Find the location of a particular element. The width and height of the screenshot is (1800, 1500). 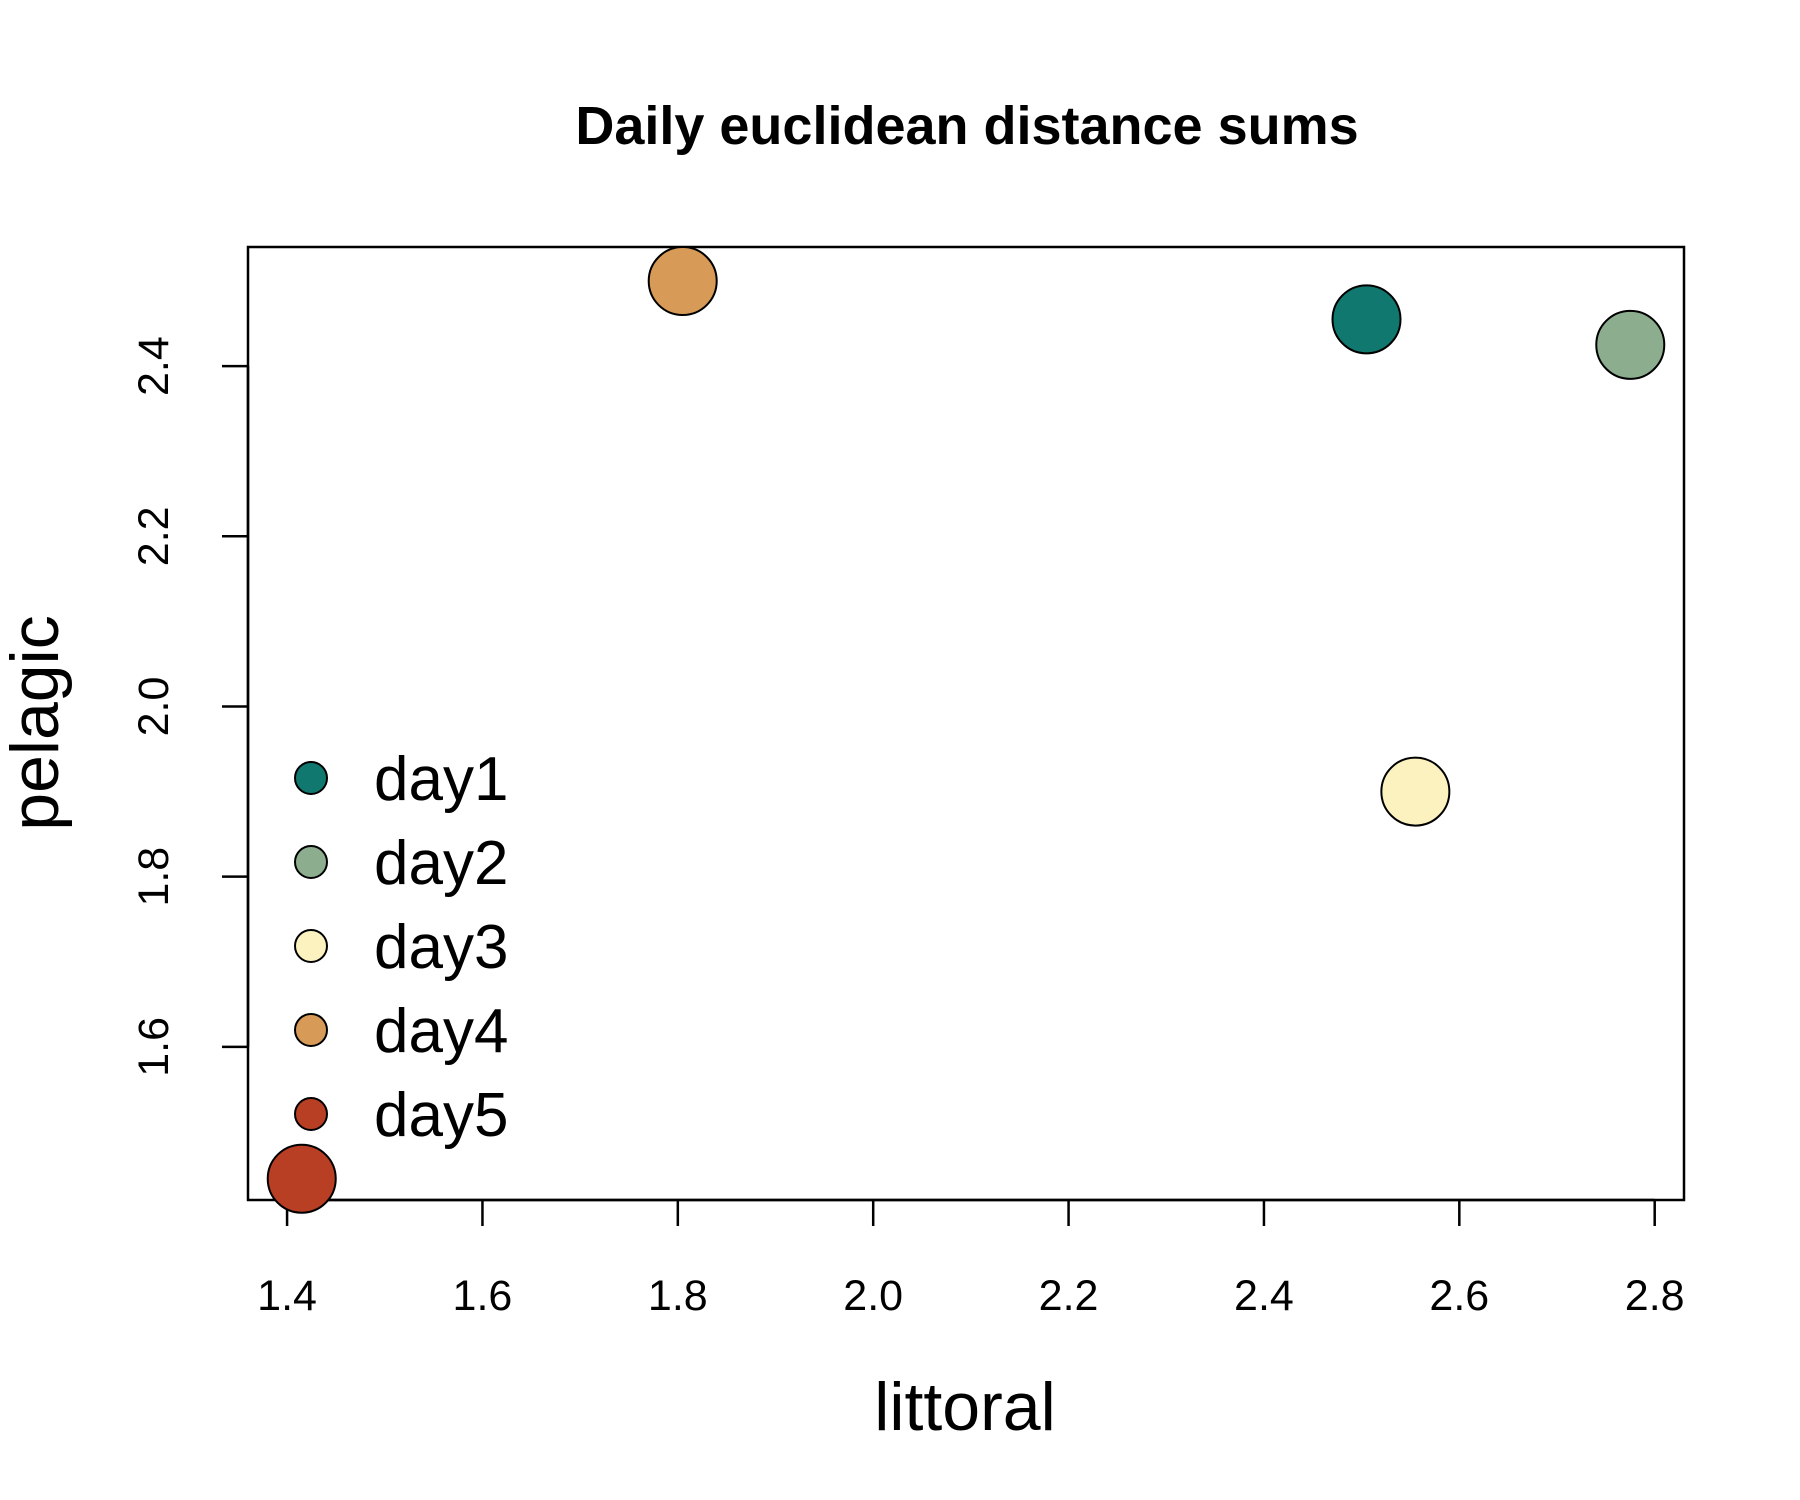

legend-label-day2: day2 is located at coordinates (441, 863).